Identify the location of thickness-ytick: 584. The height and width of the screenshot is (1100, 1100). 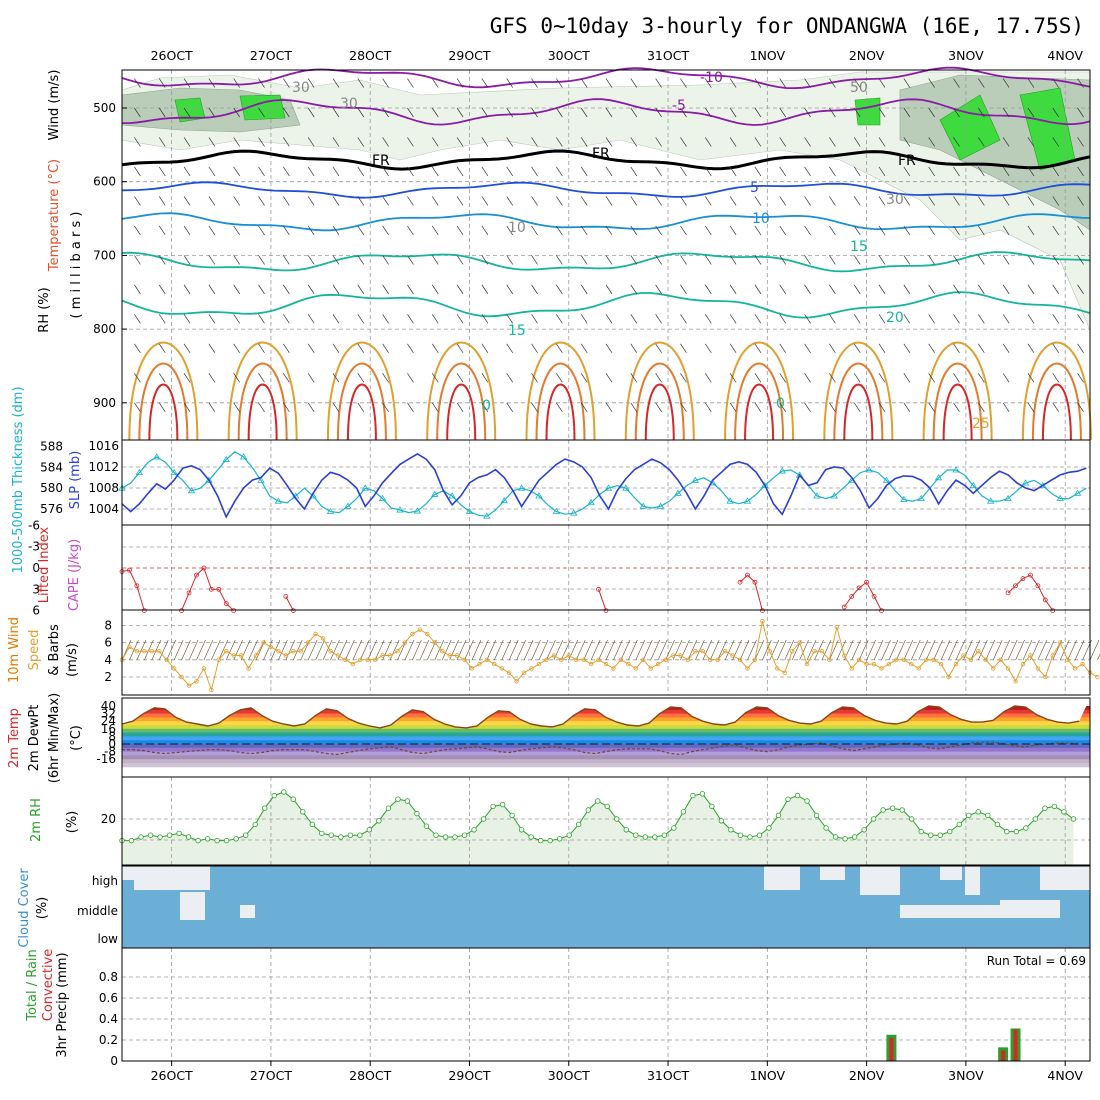
(51, 467).